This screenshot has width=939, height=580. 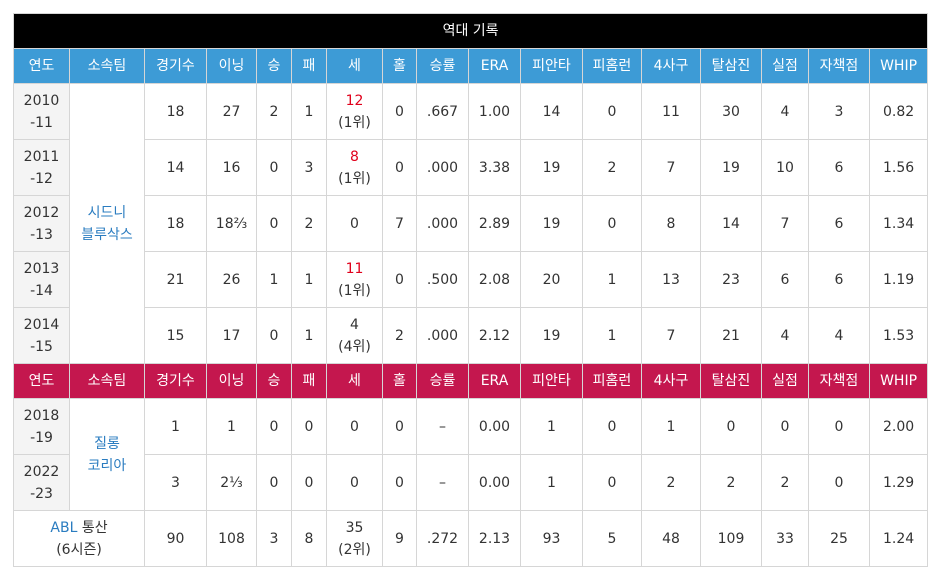 I want to click on team-name-line1: 질롱, so click(x=107, y=443).